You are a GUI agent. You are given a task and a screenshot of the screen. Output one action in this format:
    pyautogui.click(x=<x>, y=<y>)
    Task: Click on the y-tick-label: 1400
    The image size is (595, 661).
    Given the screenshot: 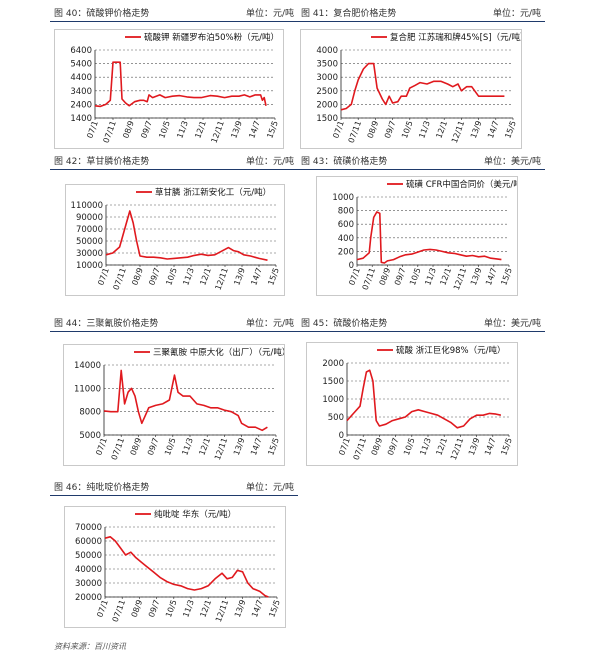 What is the action you would take?
    pyautogui.click(x=81, y=119)
    